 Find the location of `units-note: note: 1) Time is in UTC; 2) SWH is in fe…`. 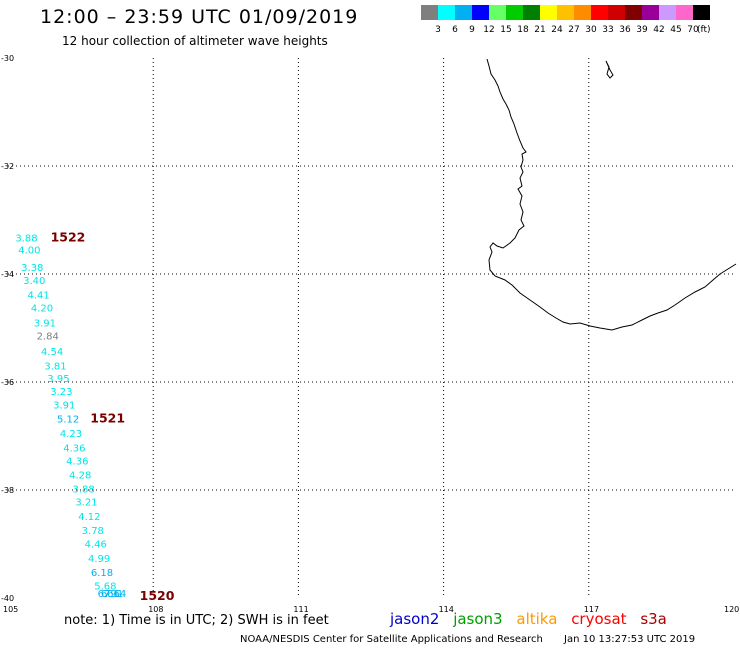

units-note: note: 1) Time is in UTC; 2) SWH is in fe… is located at coordinates (196, 620).